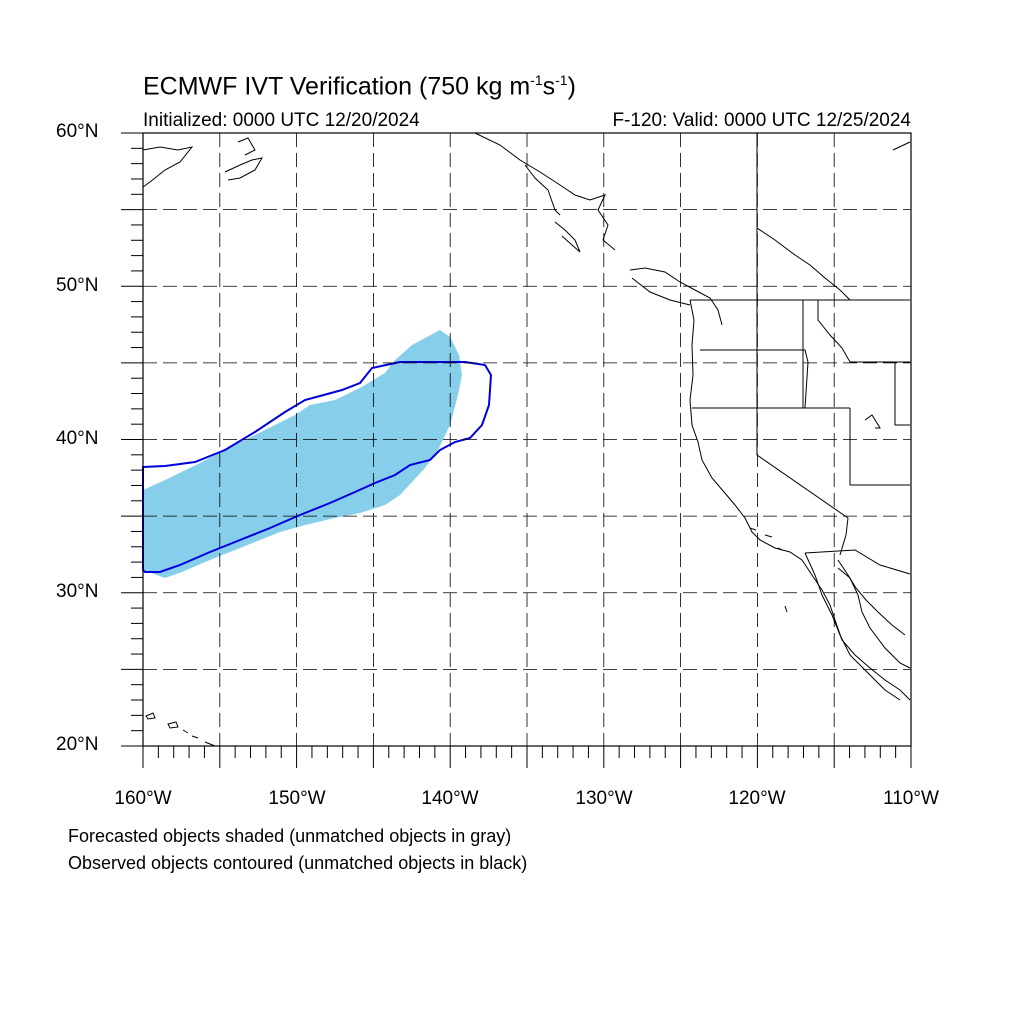  What do you see at coordinates (77, 438) in the screenshot?
I see `lat-label-40n: 40°N` at bounding box center [77, 438].